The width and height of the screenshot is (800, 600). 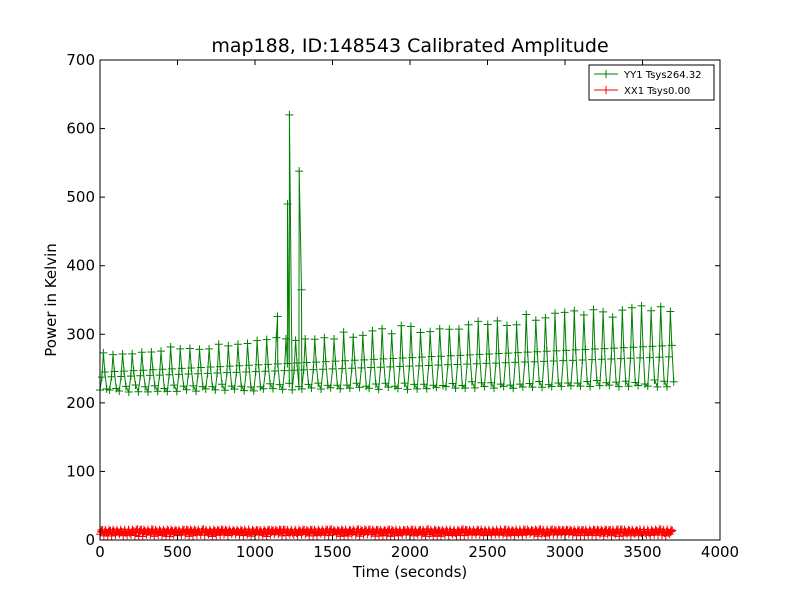 What do you see at coordinates (720, 552) in the screenshot?
I see `x-tick-label: 4000` at bounding box center [720, 552].